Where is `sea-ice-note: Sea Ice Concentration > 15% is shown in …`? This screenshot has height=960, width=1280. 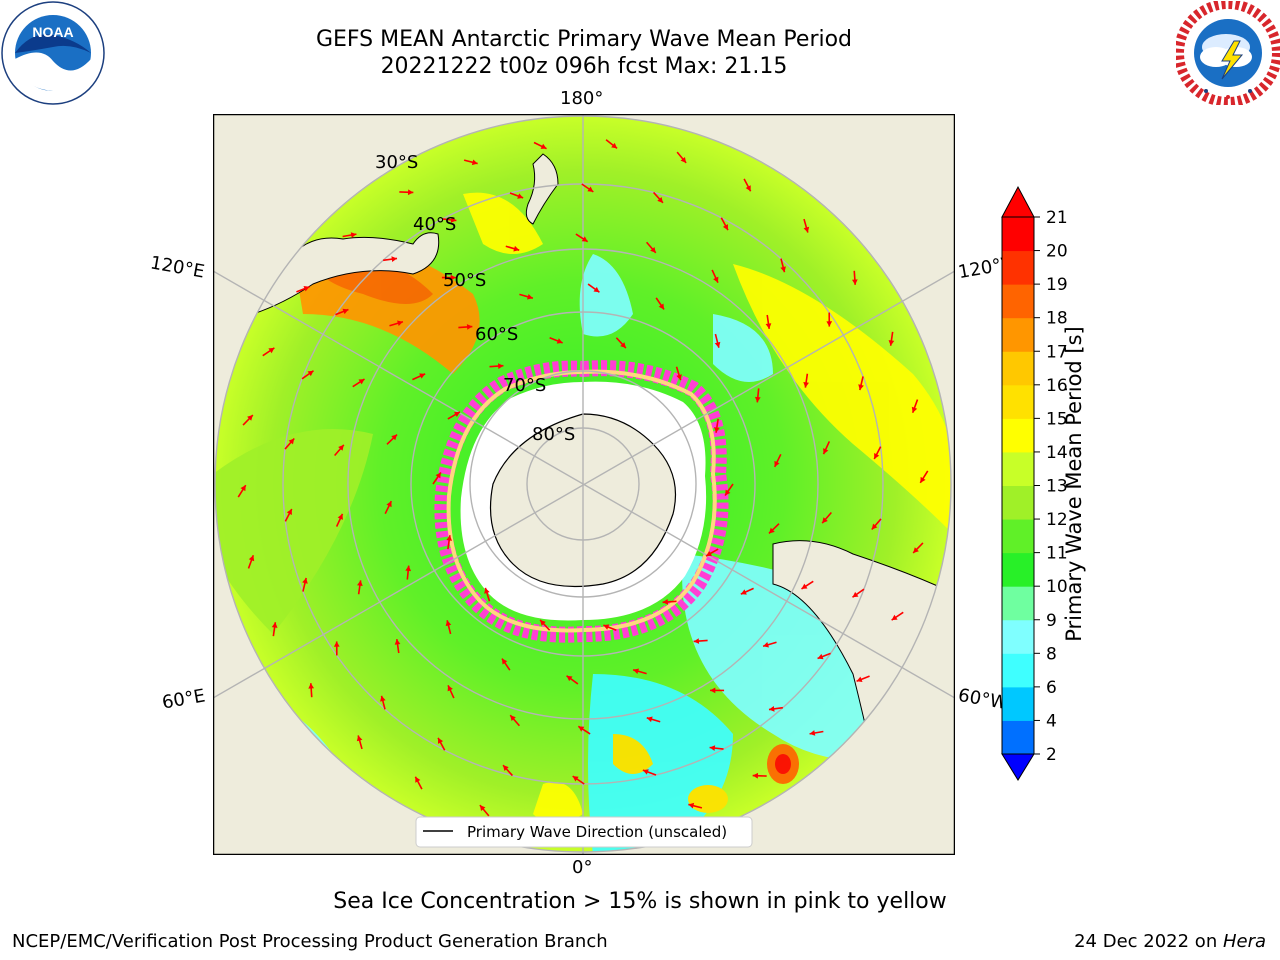
sea-ice-note: Sea Ice Concentration > 15% is shown in … is located at coordinates (640, 901).